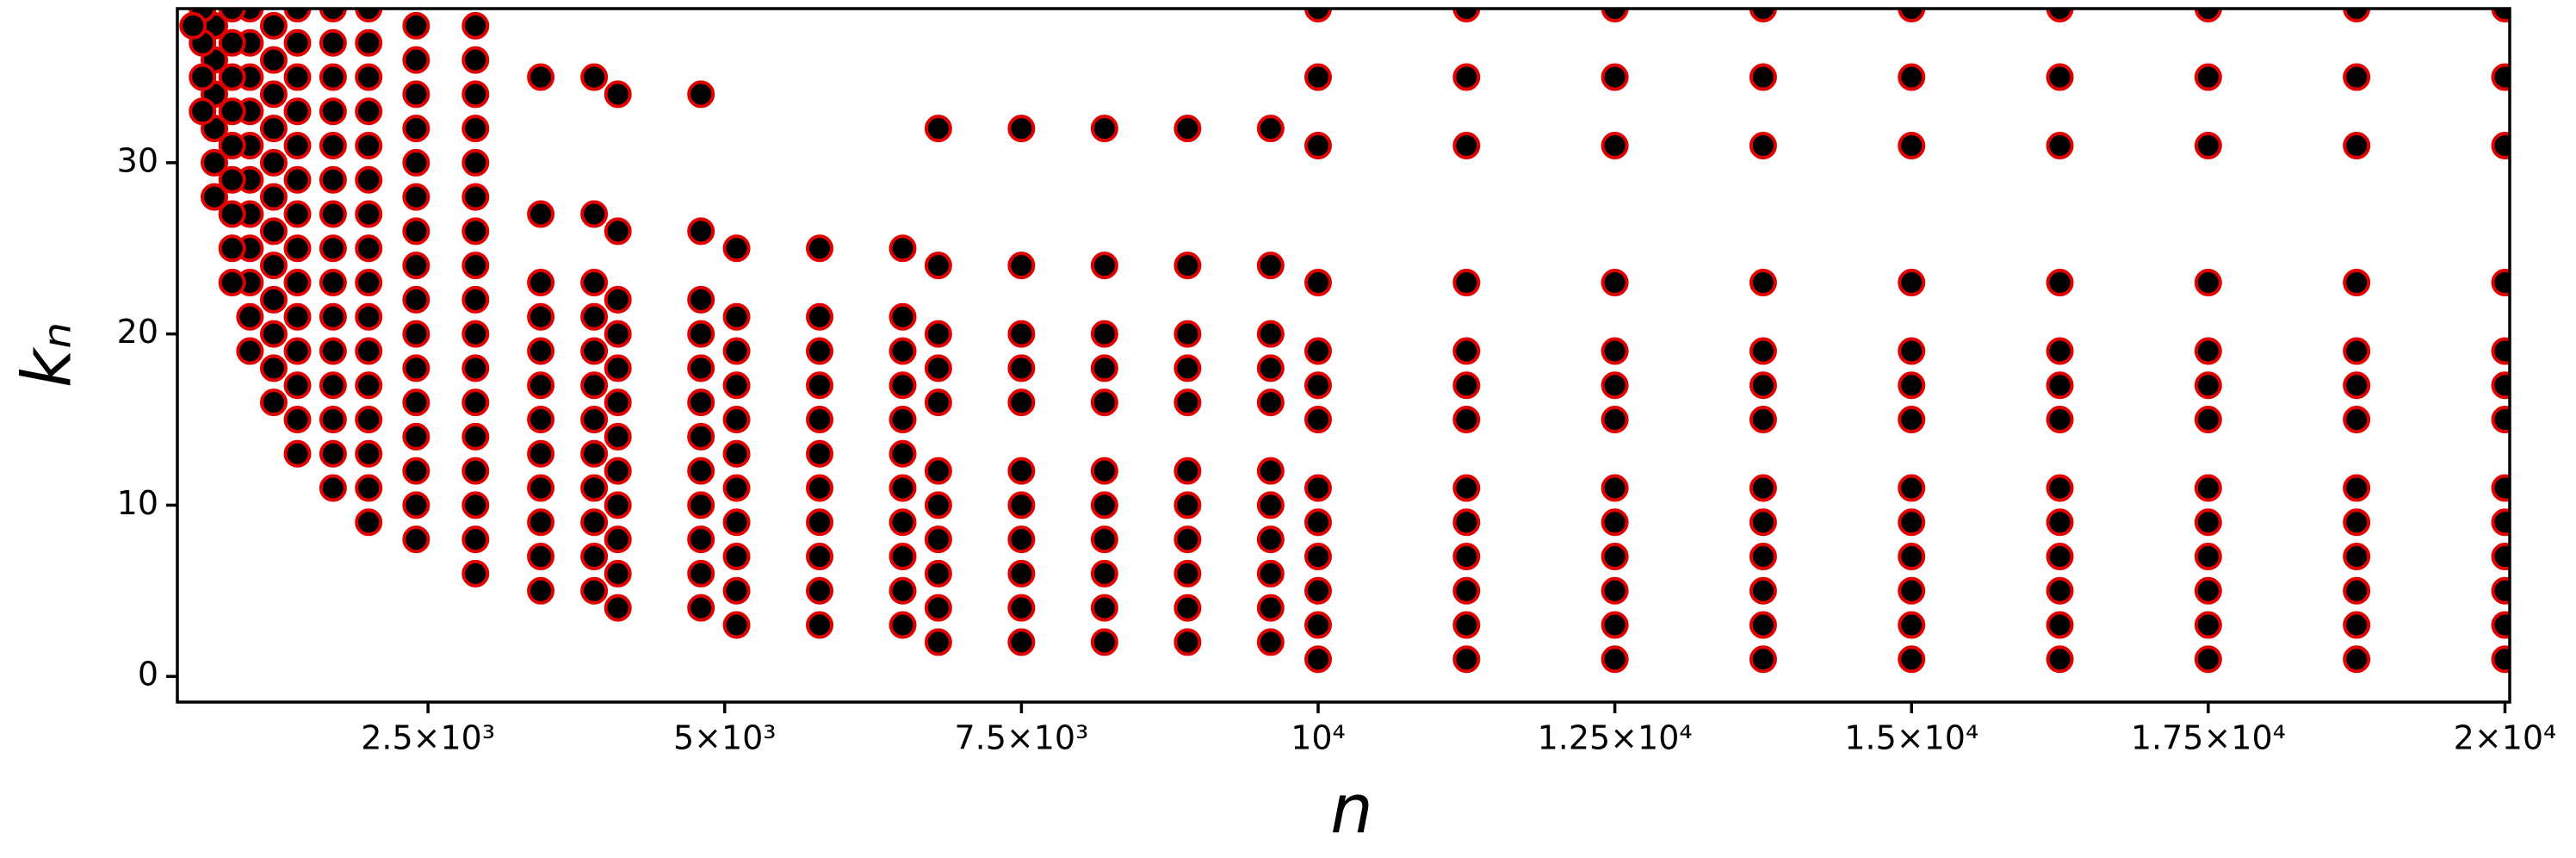 This screenshot has width=2576, height=858. What do you see at coordinates (428, 738) in the screenshot?
I see `x-tick-label: 2.5×10³` at bounding box center [428, 738].